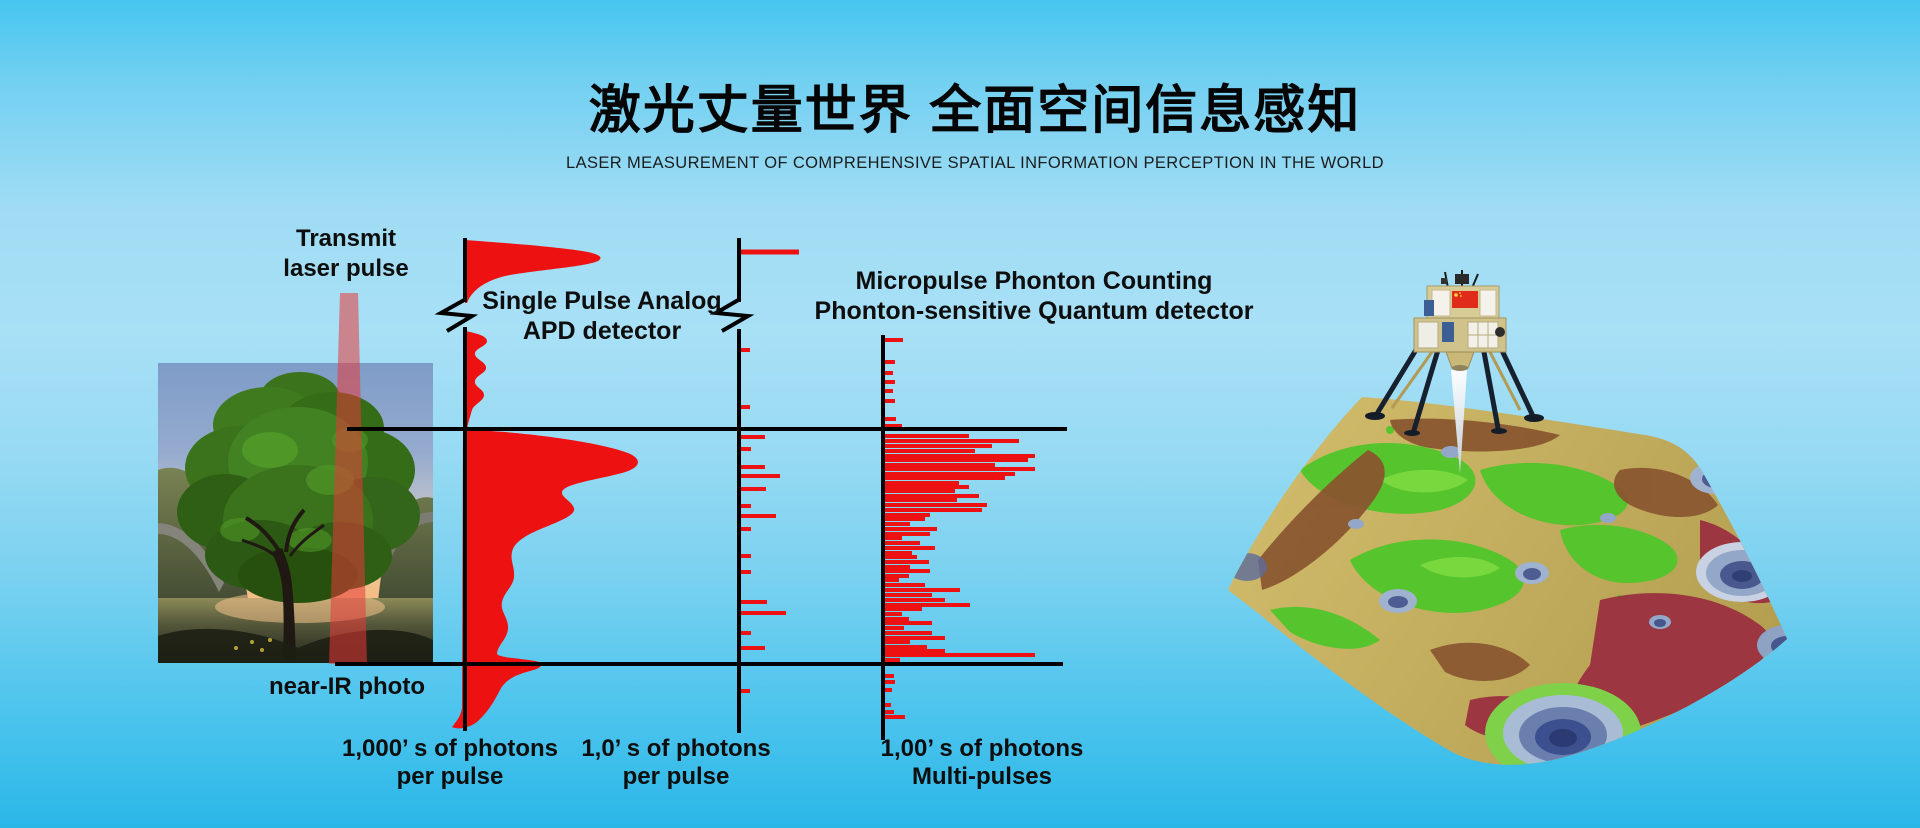  I want to click on lander-leg-struts, so click(1456, 381).